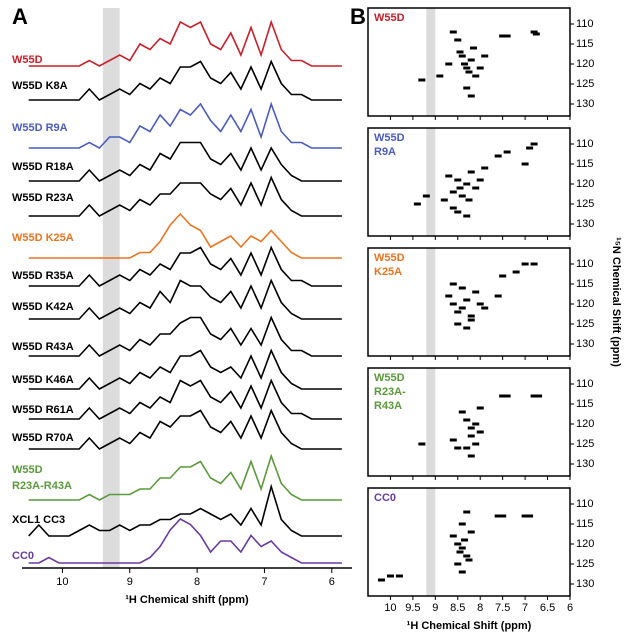  Describe the element at coordinates (23, 556) in the screenshot. I see `spectrum-label: CC0` at that location.